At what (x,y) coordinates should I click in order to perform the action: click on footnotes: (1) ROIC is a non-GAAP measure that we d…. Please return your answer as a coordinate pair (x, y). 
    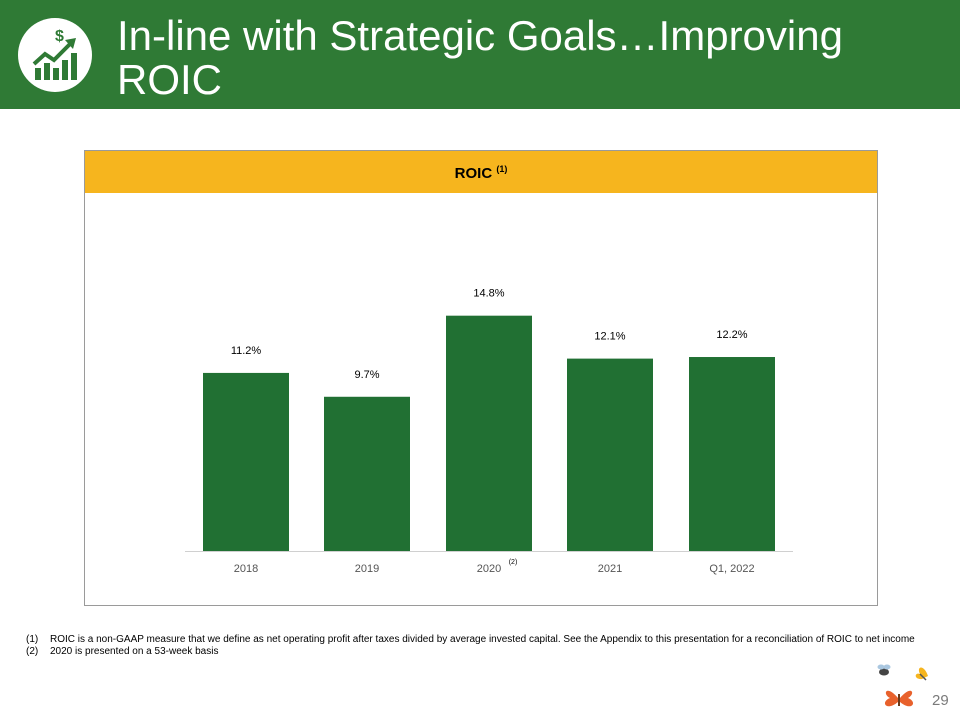
    Looking at the image, I should click on (486, 646).